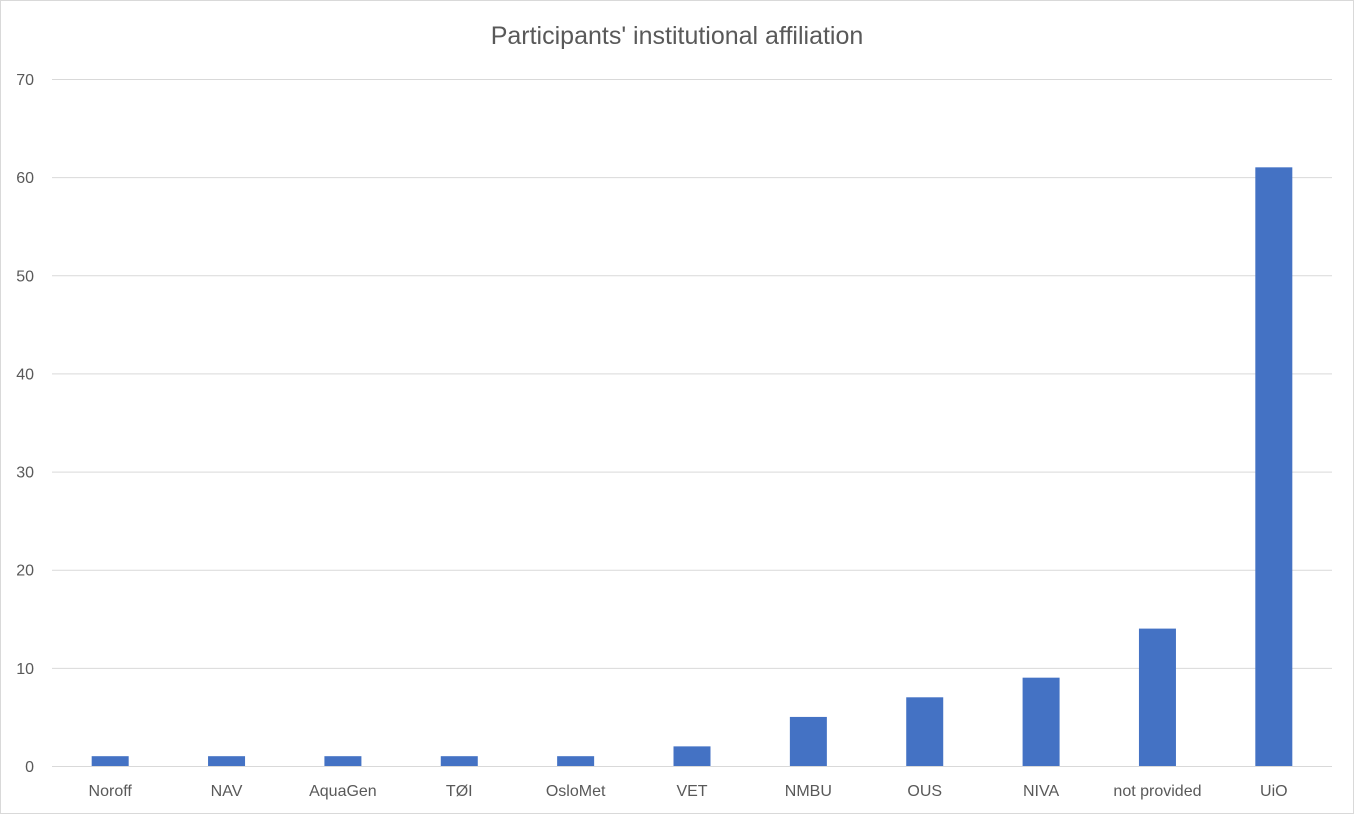  I want to click on y-axis-ticks: 0 10 20 30 40 50 60 70, so click(25, 424).